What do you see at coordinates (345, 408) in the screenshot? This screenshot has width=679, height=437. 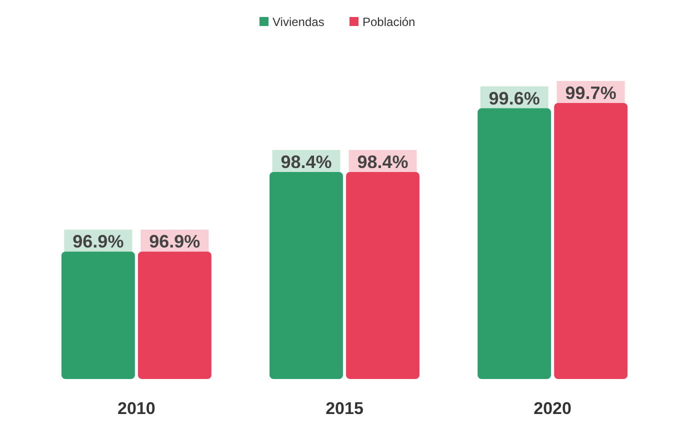 I see `x-tick-label: 2015` at bounding box center [345, 408].